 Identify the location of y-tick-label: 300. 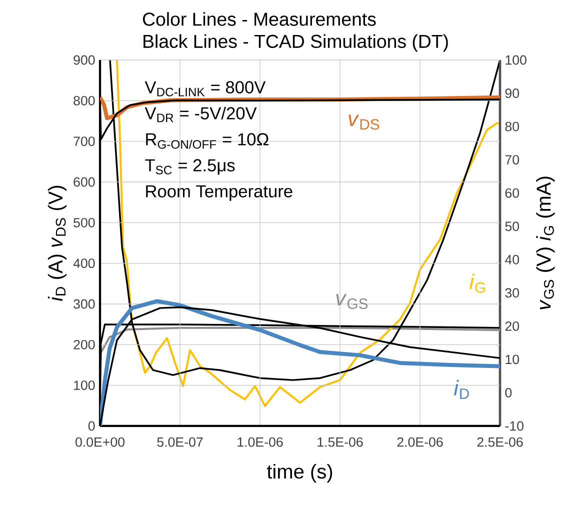
(84, 304).